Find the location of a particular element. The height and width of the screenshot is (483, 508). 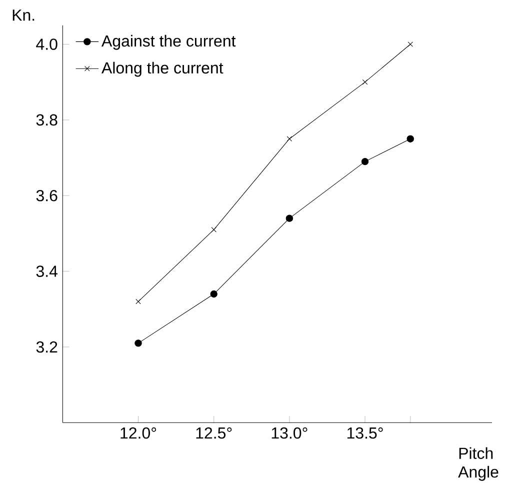

legend-label: Along the current is located at coordinates (163, 69).